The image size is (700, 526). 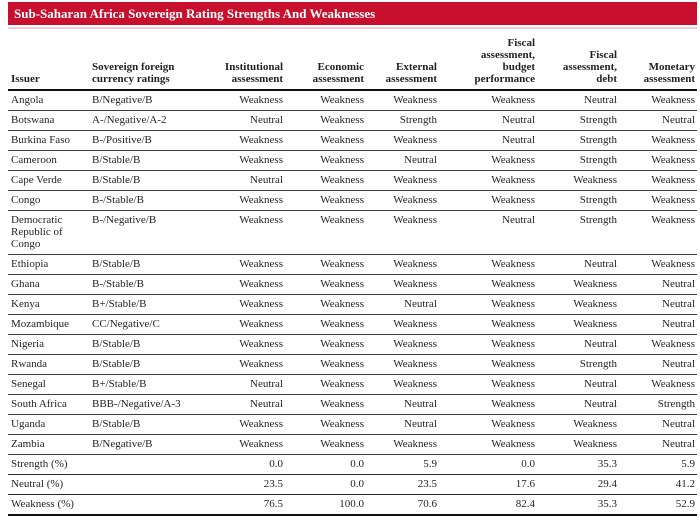 What do you see at coordinates (49, 344) in the screenshot?
I see `issuer-cell: Nigeria` at bounding box center [49, 344].